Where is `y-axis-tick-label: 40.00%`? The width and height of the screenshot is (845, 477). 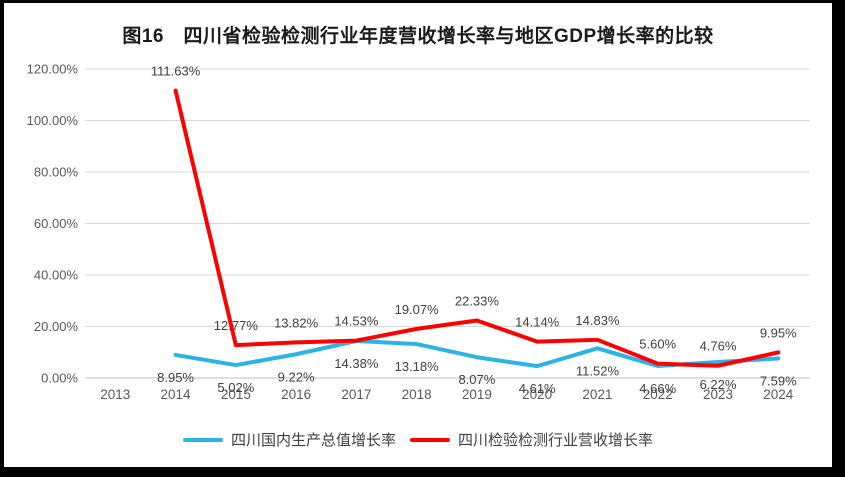
y-axis-tick-label: 40.00% is located at coordinates (56, 275).